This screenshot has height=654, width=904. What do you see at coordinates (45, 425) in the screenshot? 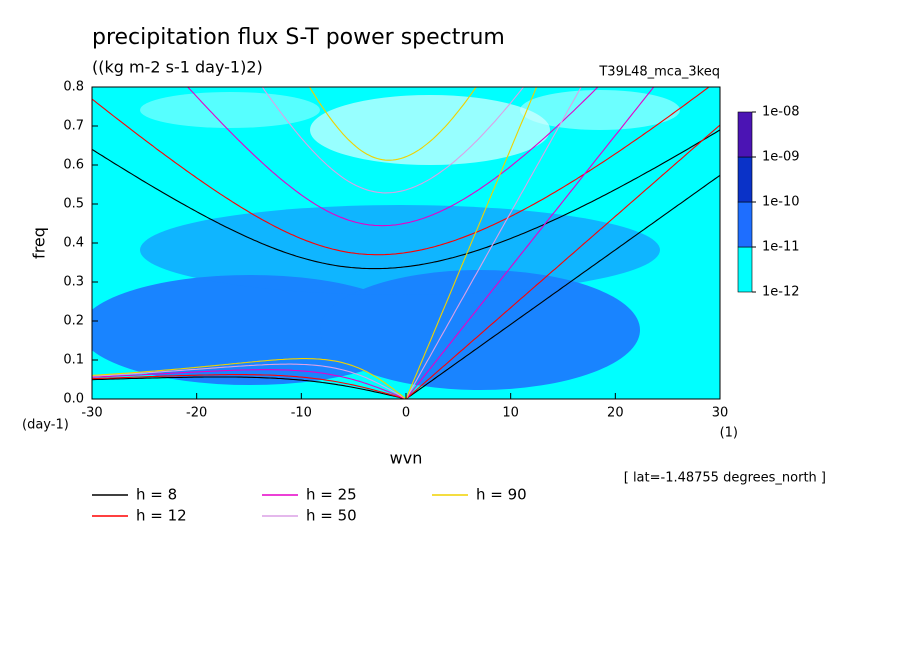
I see `y-unit: (day-1)` at bounding box center [45, 425].